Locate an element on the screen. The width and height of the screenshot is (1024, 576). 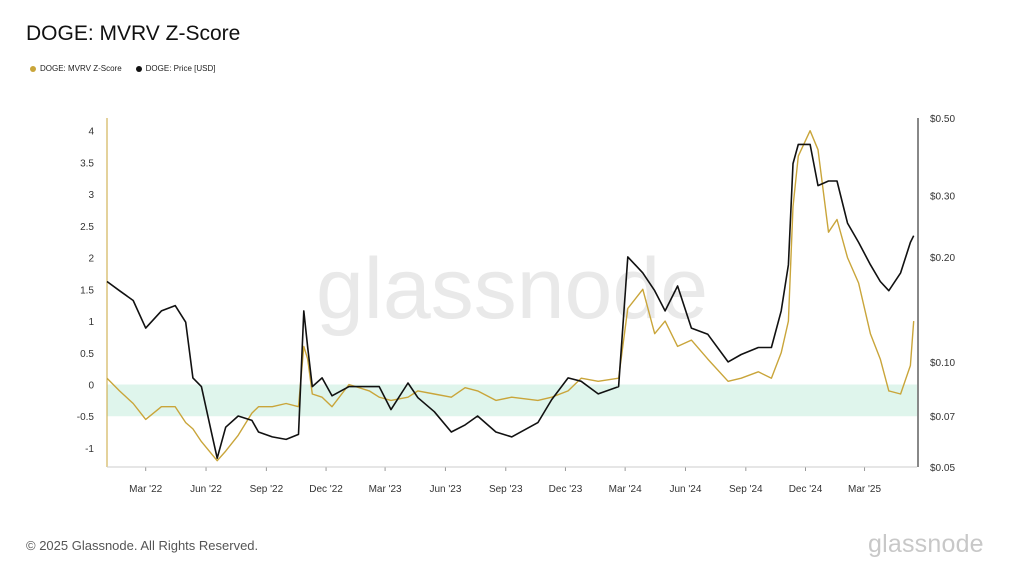
y-left-tick-label: 3 is located at coordinates (91, 195).